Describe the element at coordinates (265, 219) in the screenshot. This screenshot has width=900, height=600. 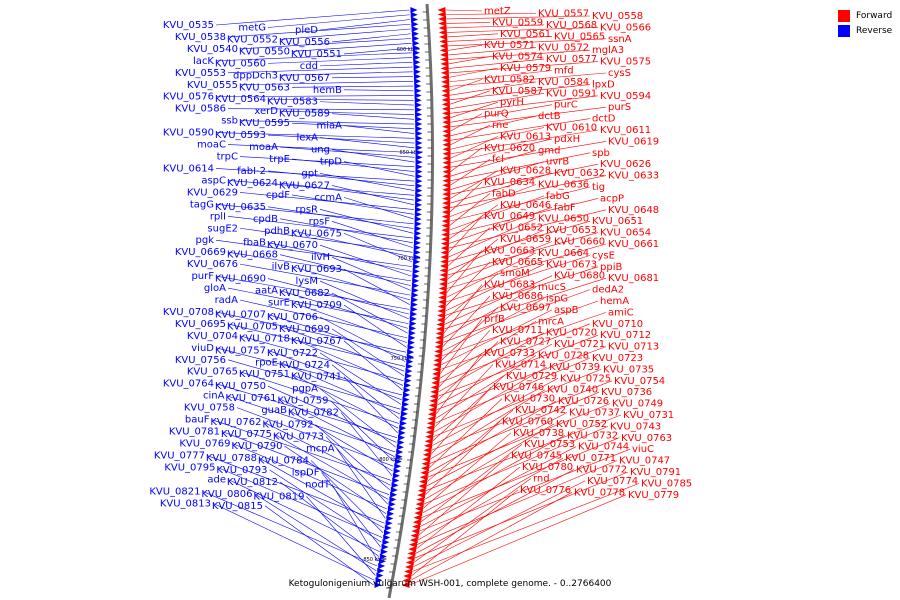
I see `gene-label: cpdB` at that location.